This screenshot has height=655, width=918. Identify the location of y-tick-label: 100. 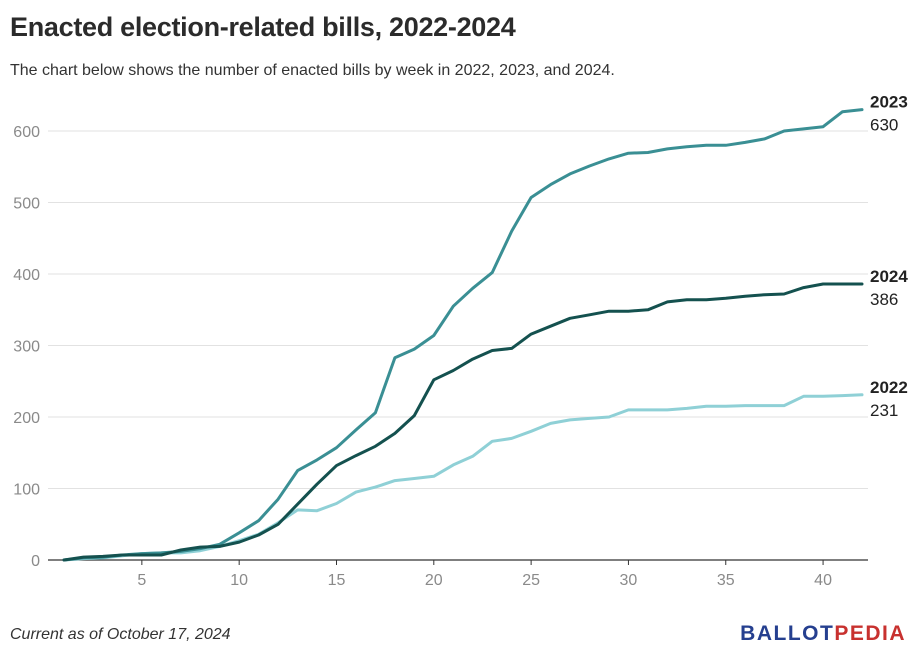
(26, 490).